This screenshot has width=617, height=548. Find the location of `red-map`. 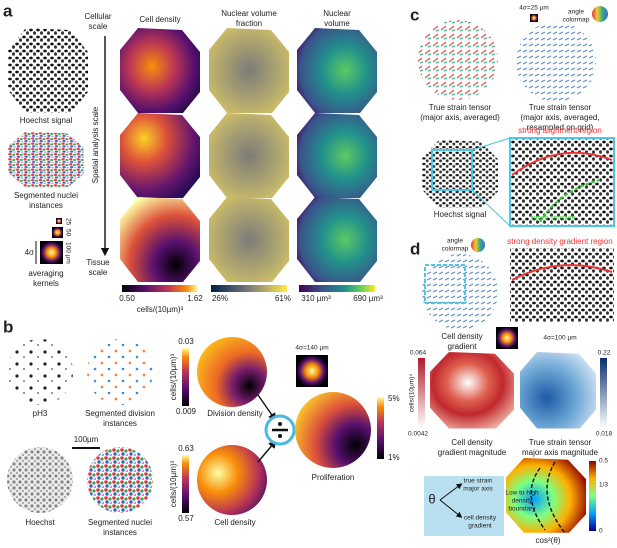

red-map is located at coordinates (472, 390).